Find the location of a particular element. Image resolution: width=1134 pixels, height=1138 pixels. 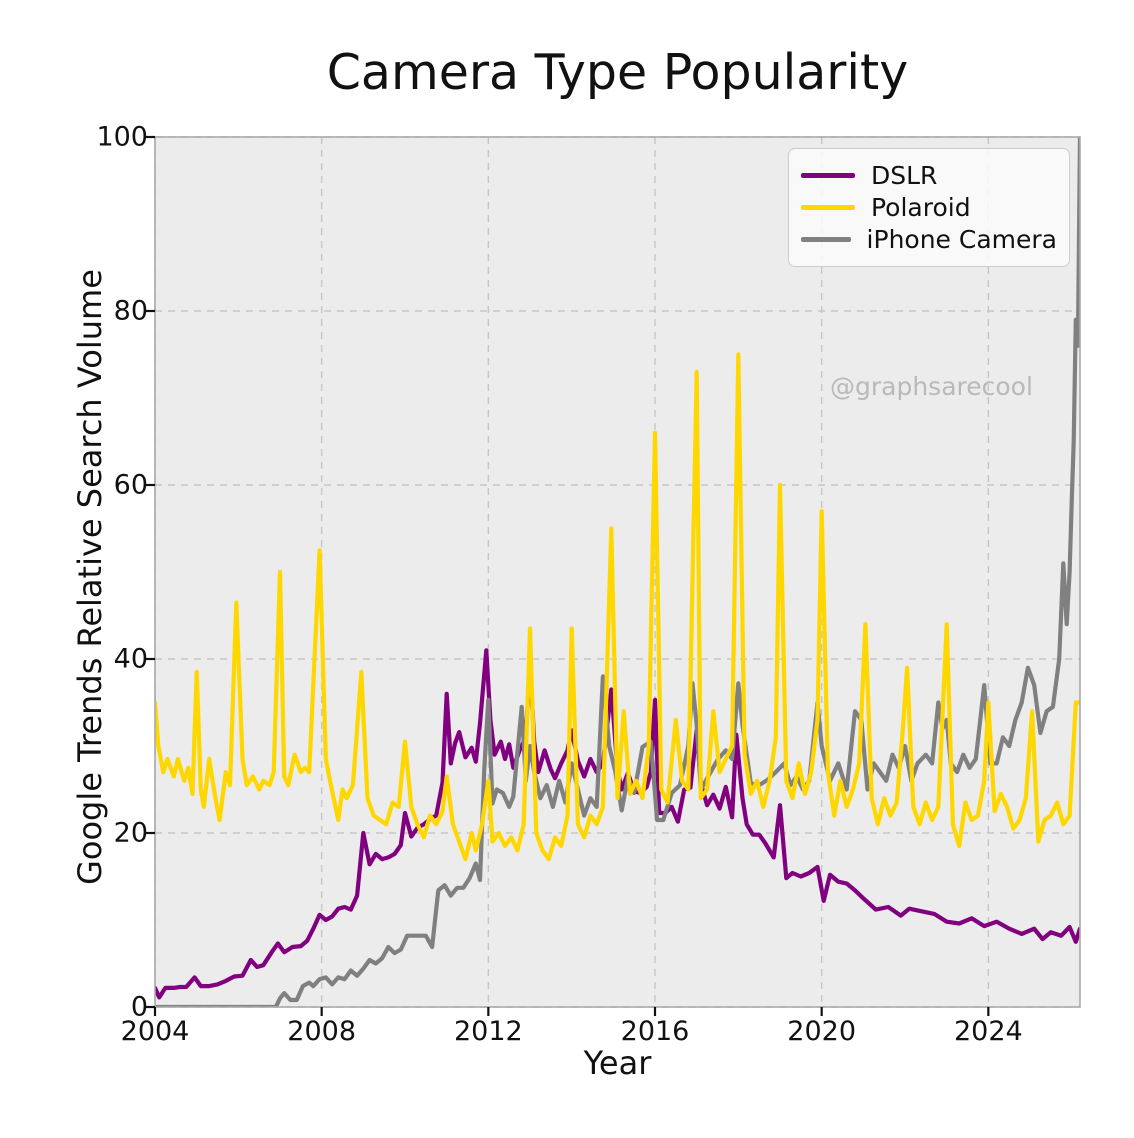

legend-row: DSLR is located at coordinates (929, 175).